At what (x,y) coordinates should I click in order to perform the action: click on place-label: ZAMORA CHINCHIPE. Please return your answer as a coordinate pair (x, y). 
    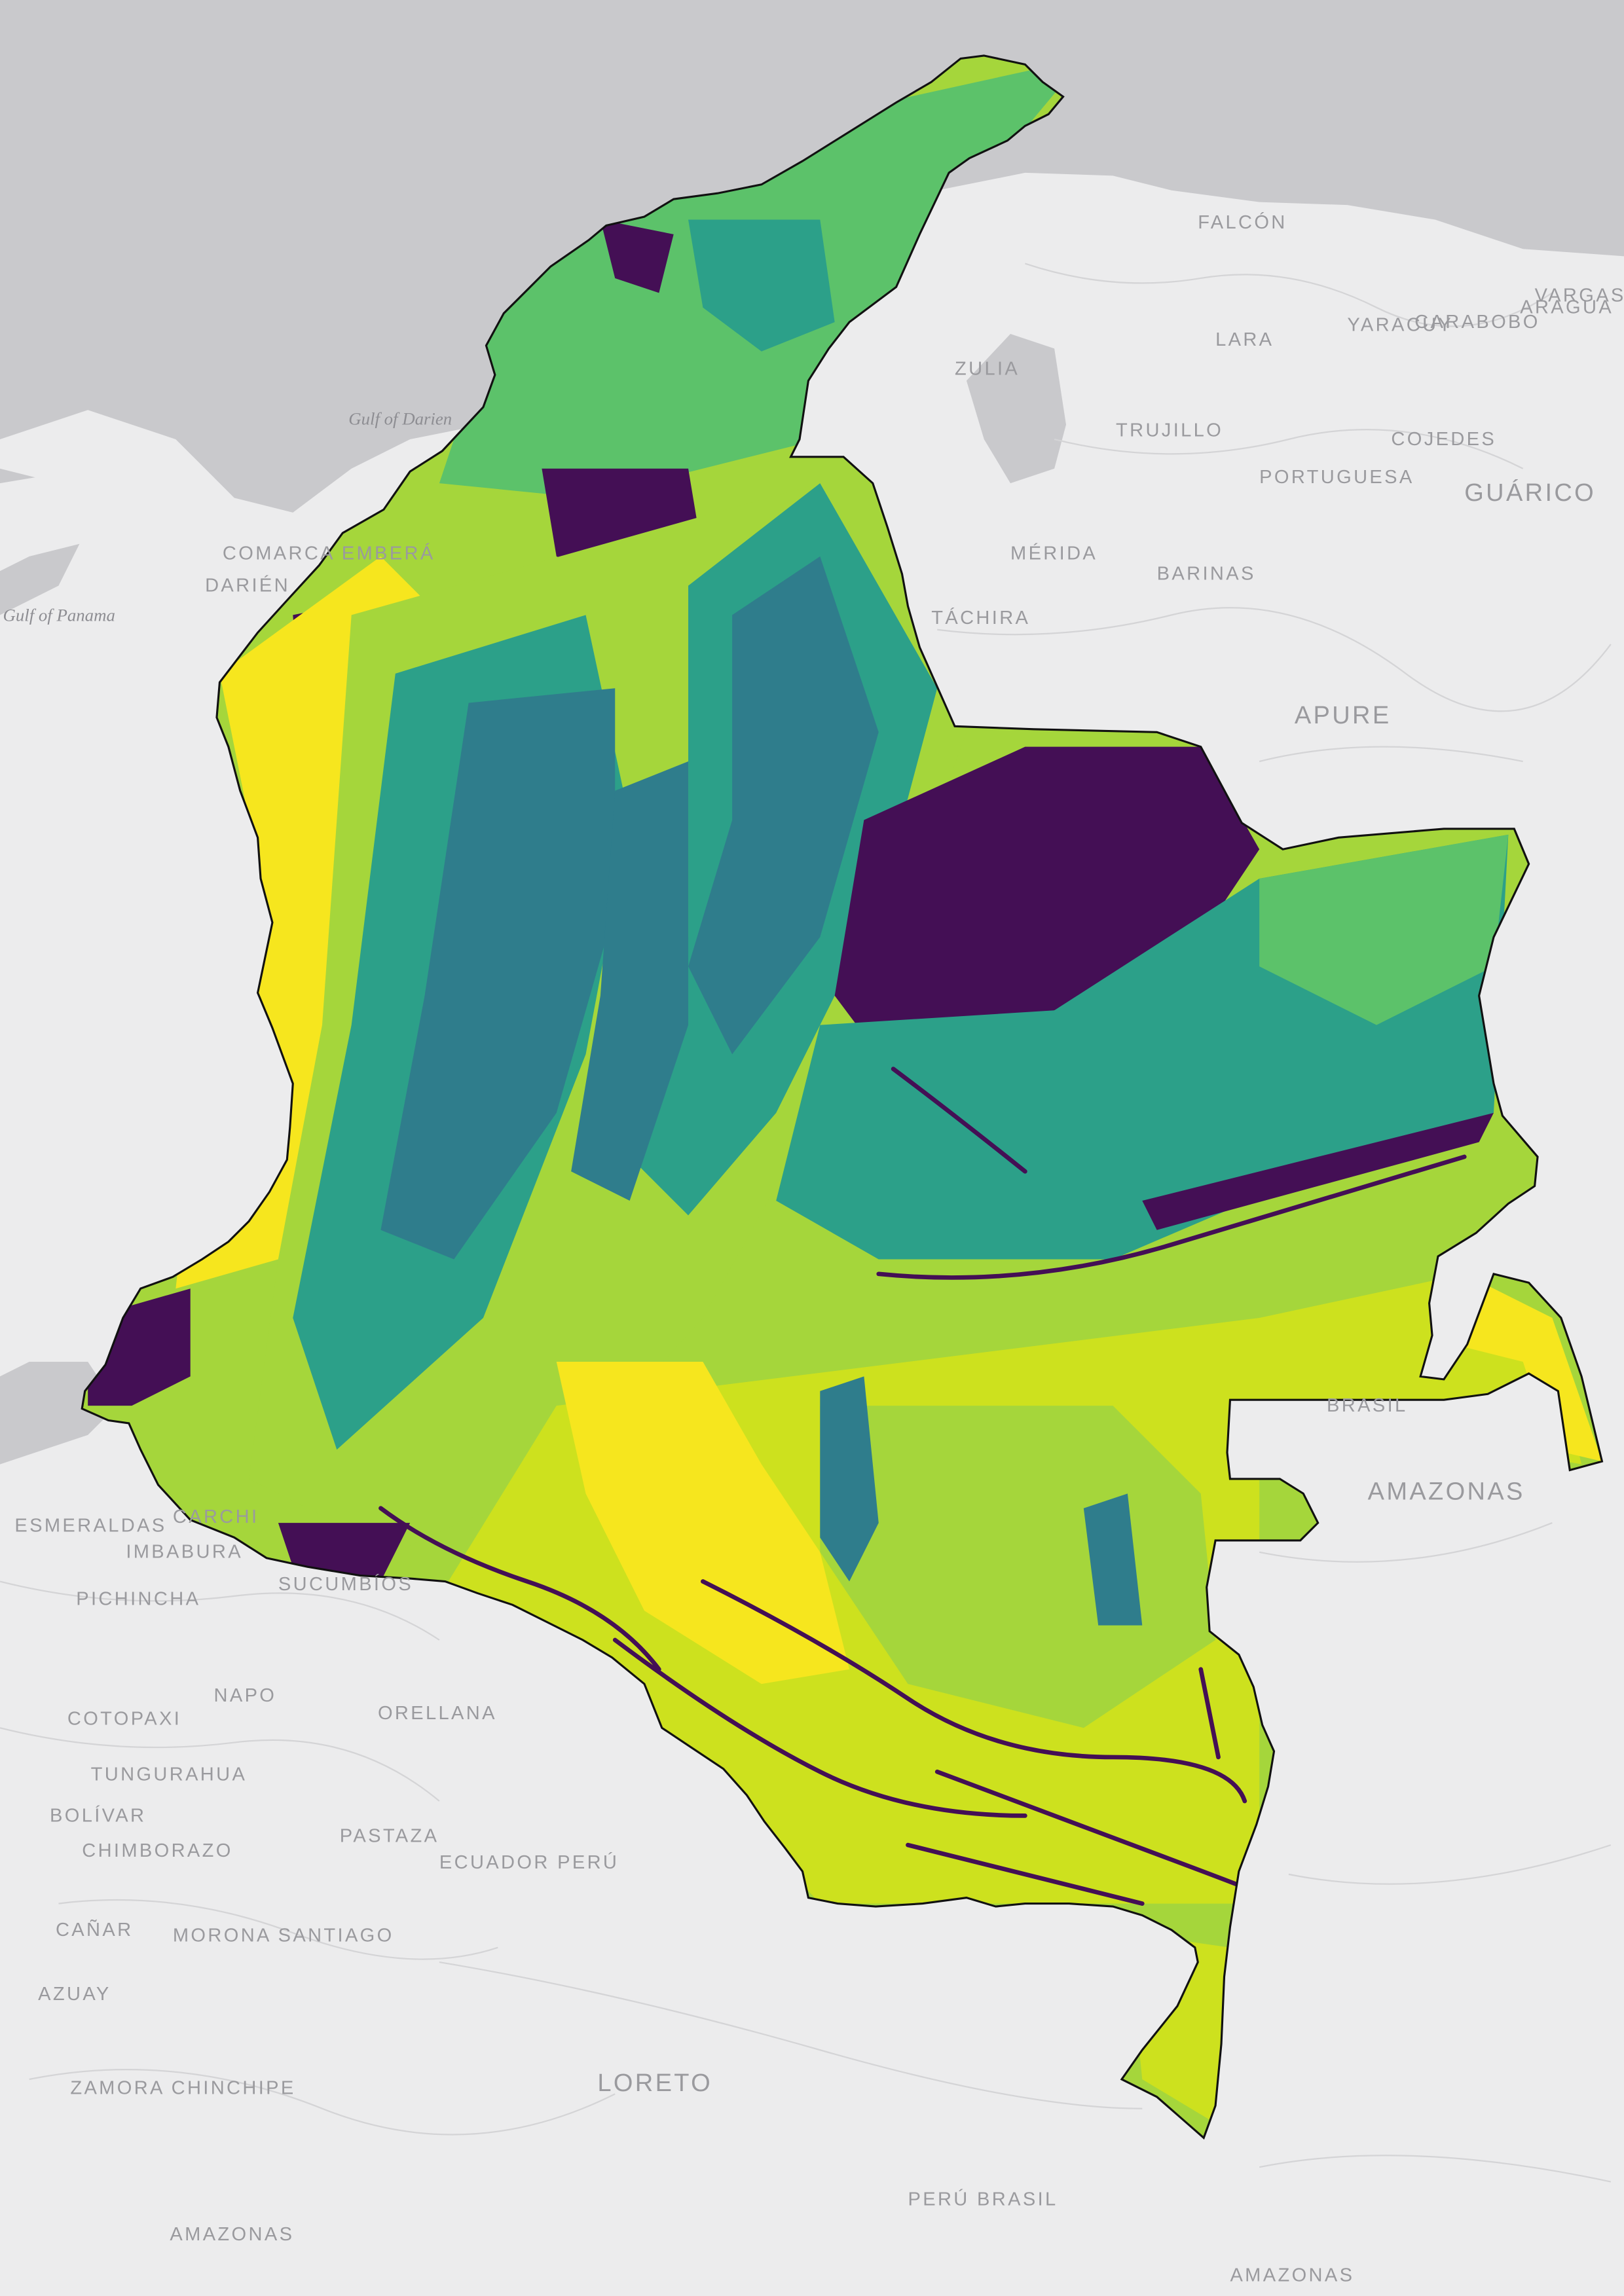
    Looking at the image, I should click on (182, 2087).